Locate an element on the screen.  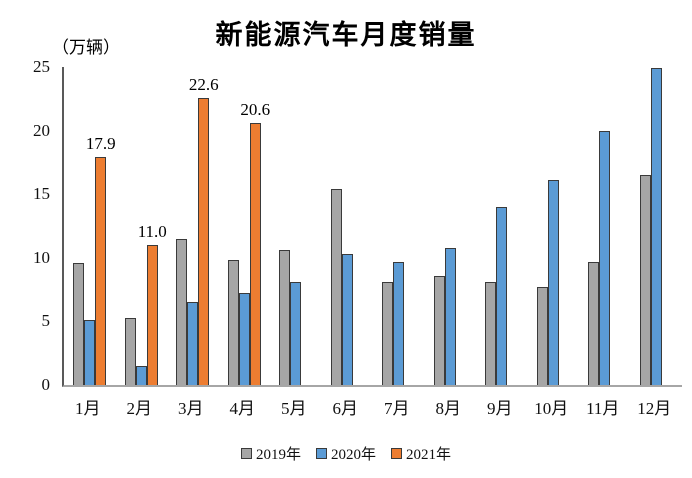
legend-label-2019年: 2019年 is located at coordinates (278, 455).